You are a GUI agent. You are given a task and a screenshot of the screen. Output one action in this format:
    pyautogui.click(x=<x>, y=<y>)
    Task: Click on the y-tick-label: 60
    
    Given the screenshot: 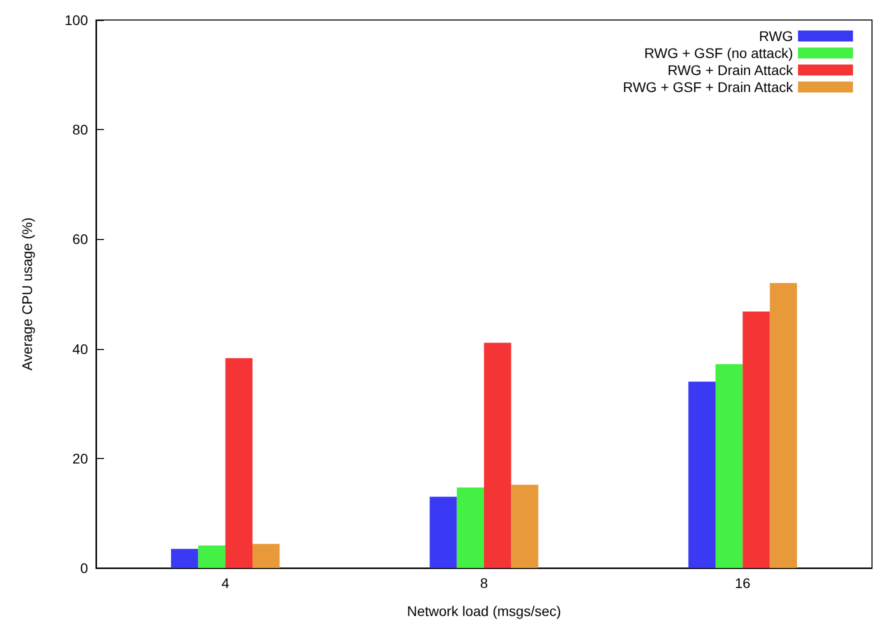 What is the action you would take?
    pyautogui.click(x=80, y=239)
    